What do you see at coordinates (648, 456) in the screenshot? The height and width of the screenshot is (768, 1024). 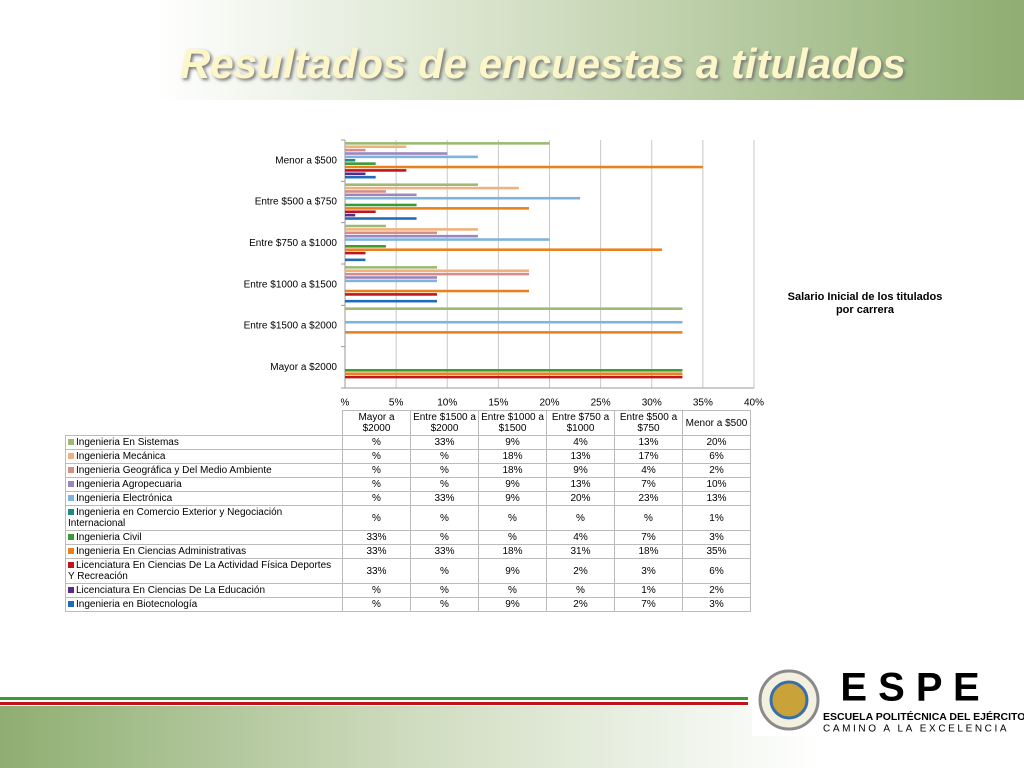 I see `table-cell: 17%` at bounding box center [648, 456].